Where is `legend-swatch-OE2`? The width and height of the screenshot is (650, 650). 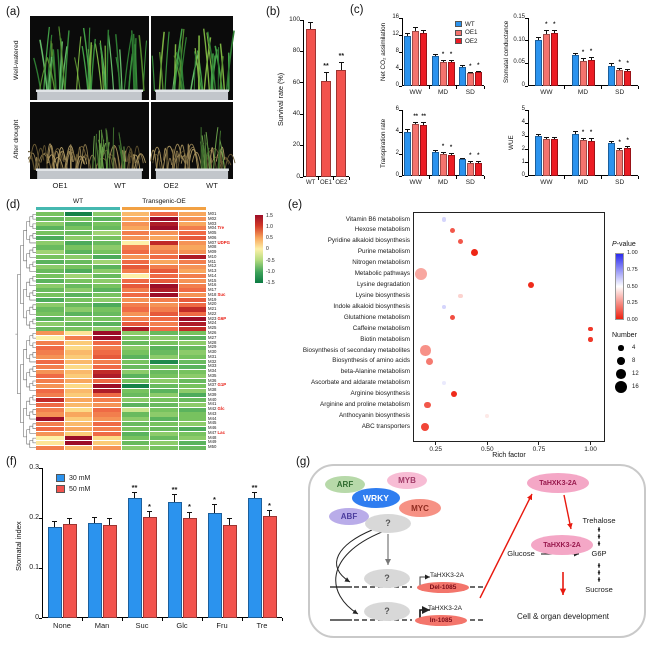 legend-swatch-OE2 is located at coordinates (458, 41).